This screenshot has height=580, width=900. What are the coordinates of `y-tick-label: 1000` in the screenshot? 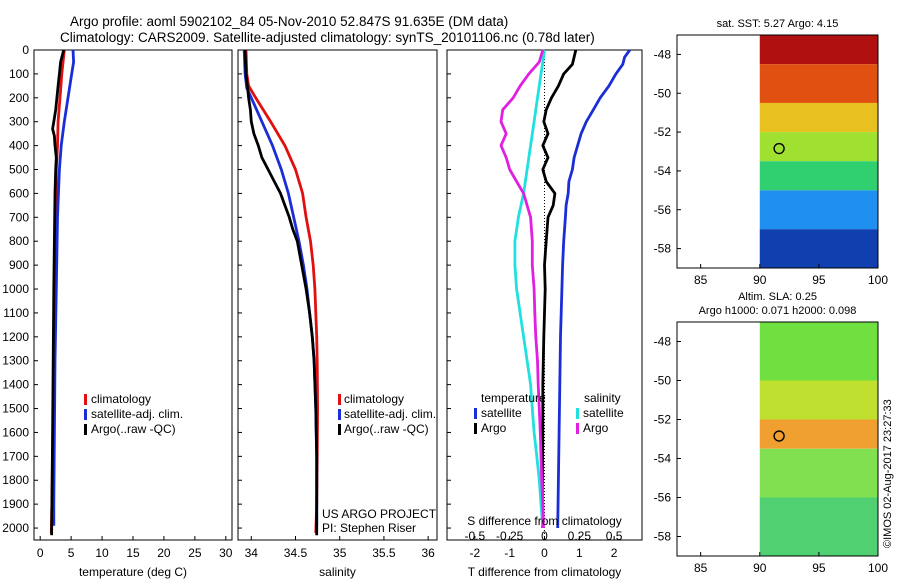 It's located at (15, 289).